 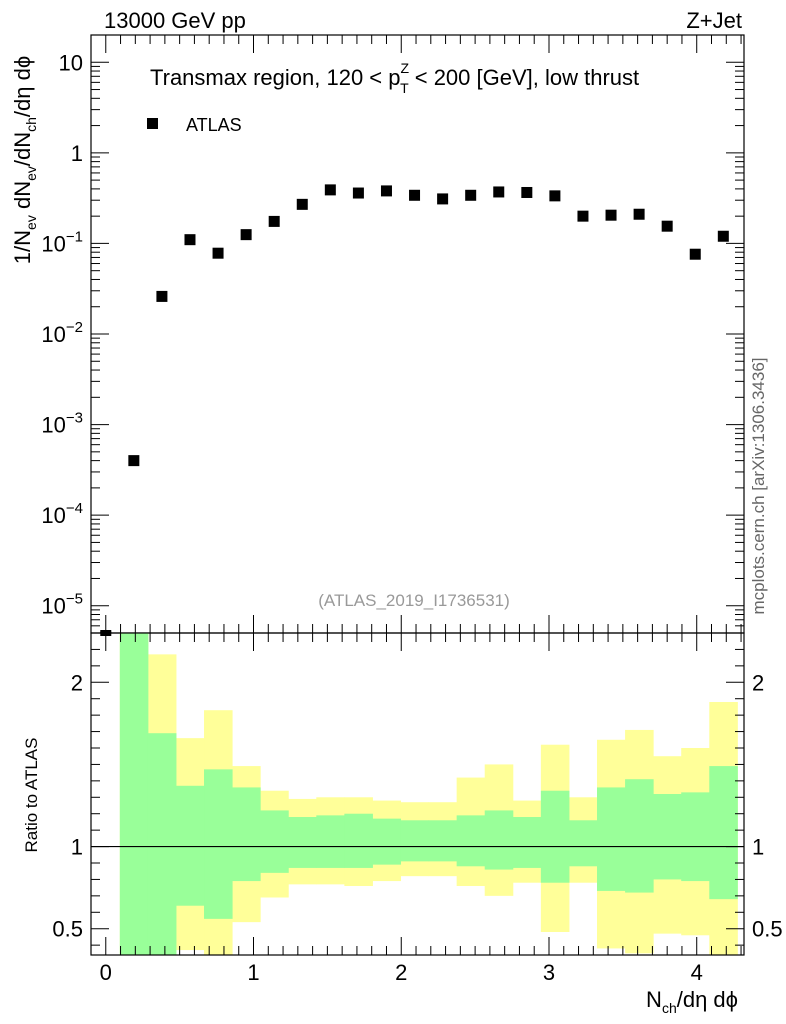 I want to click on tick-exponent: −3, so click(x=74, y=418).